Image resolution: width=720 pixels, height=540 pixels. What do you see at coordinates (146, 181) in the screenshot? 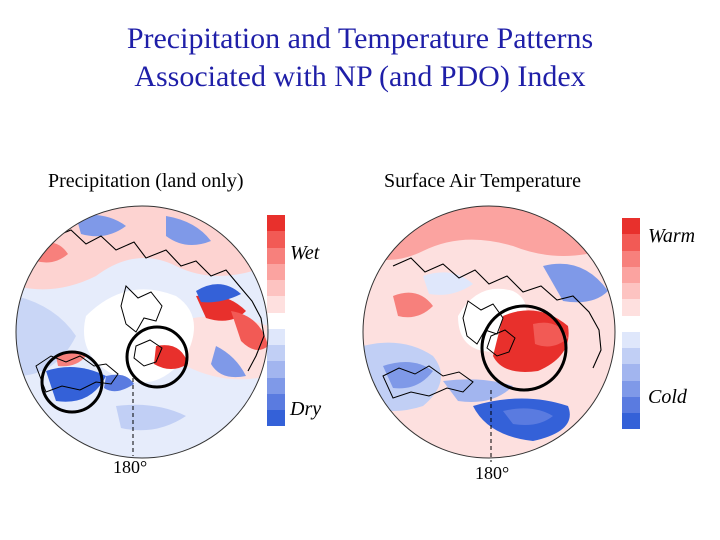
I see `precipitation-panel-title: Precipitation (land only)` at bounding box center [146, 181].